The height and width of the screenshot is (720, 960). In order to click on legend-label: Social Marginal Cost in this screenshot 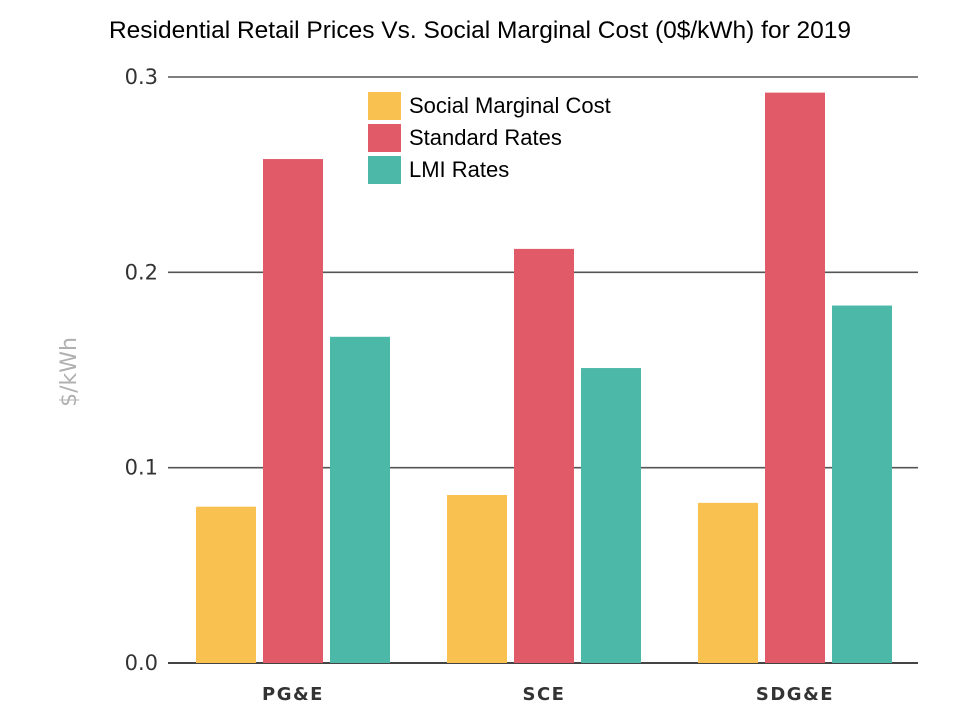, I will do `click(510, 105)`.